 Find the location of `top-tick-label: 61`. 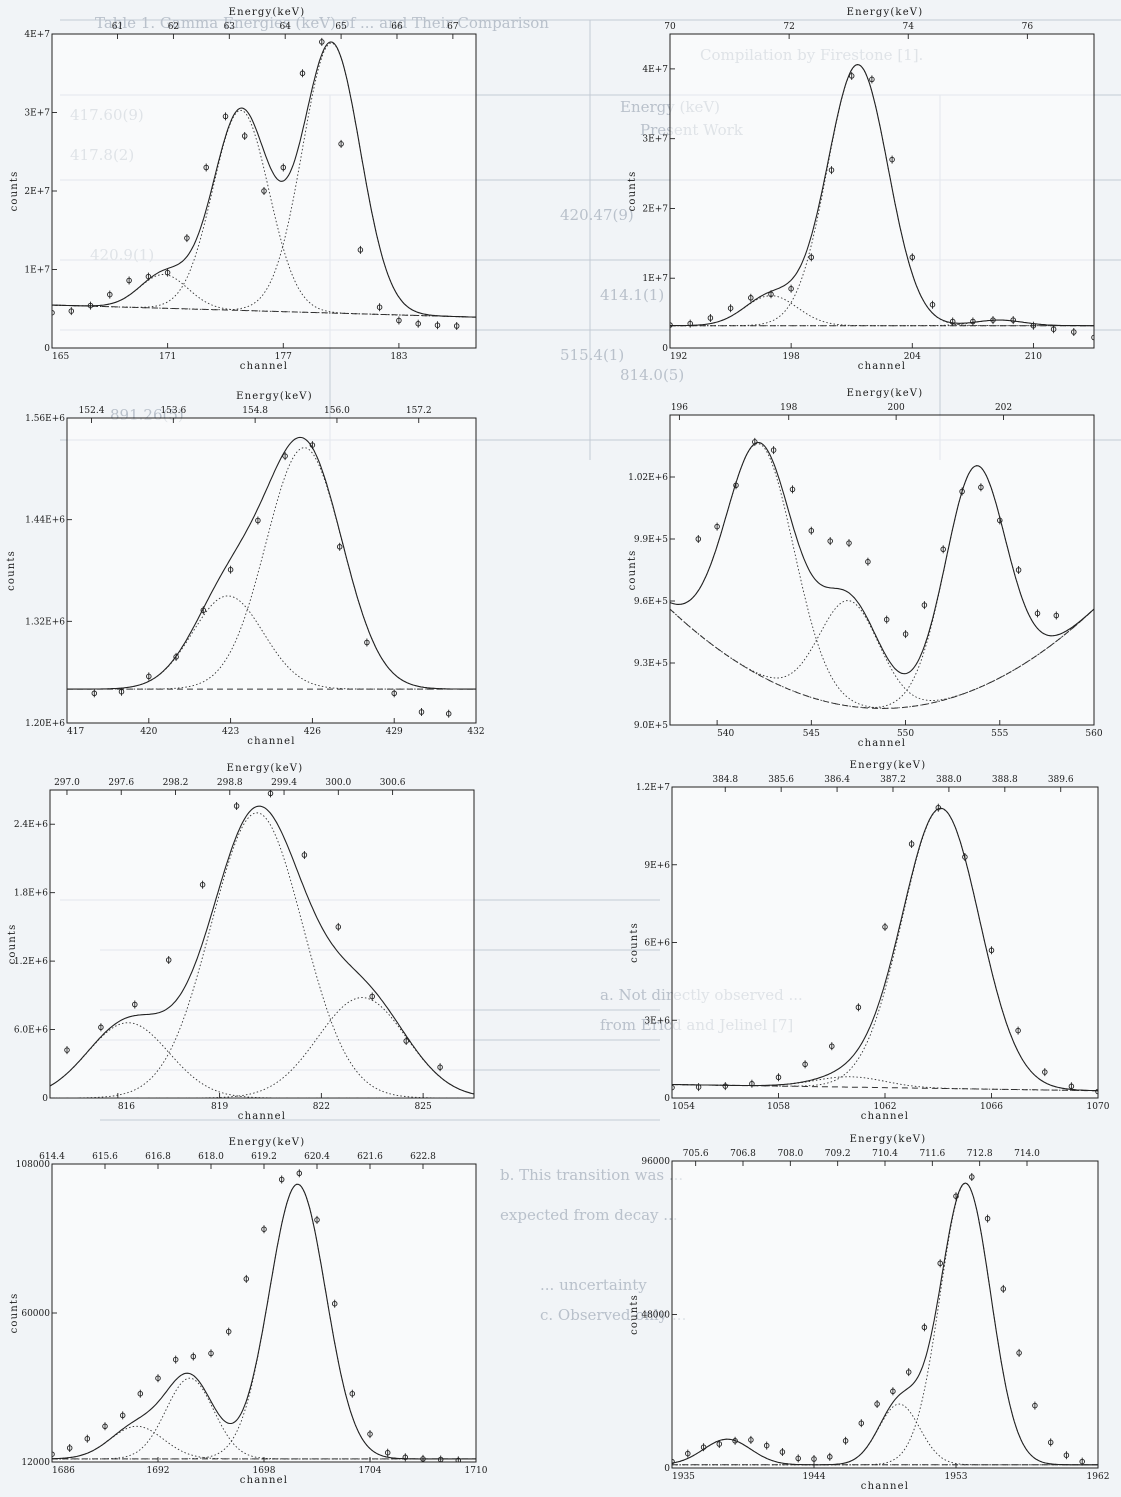

top-tick-label: 61 is located at coordinates (117, 27).